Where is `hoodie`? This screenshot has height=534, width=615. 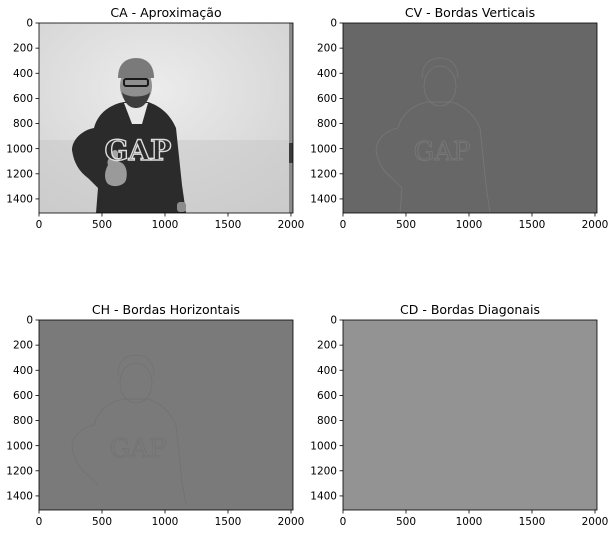
hoodie is located at coordinates (129, 157).